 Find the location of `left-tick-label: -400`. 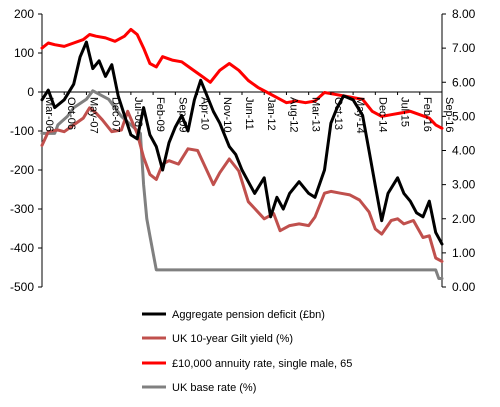

left-tick-label: -400 is located at coordinates (22, 248).